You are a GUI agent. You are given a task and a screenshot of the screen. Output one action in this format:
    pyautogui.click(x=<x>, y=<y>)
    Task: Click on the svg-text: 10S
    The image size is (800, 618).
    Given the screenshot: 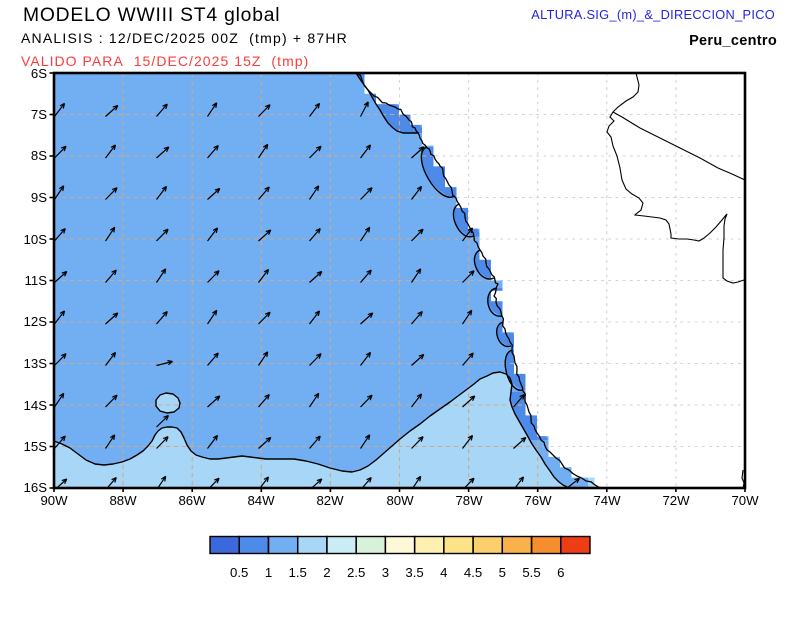 What is the action you would take?
    pyautogui.click(x=36, y=239)
    